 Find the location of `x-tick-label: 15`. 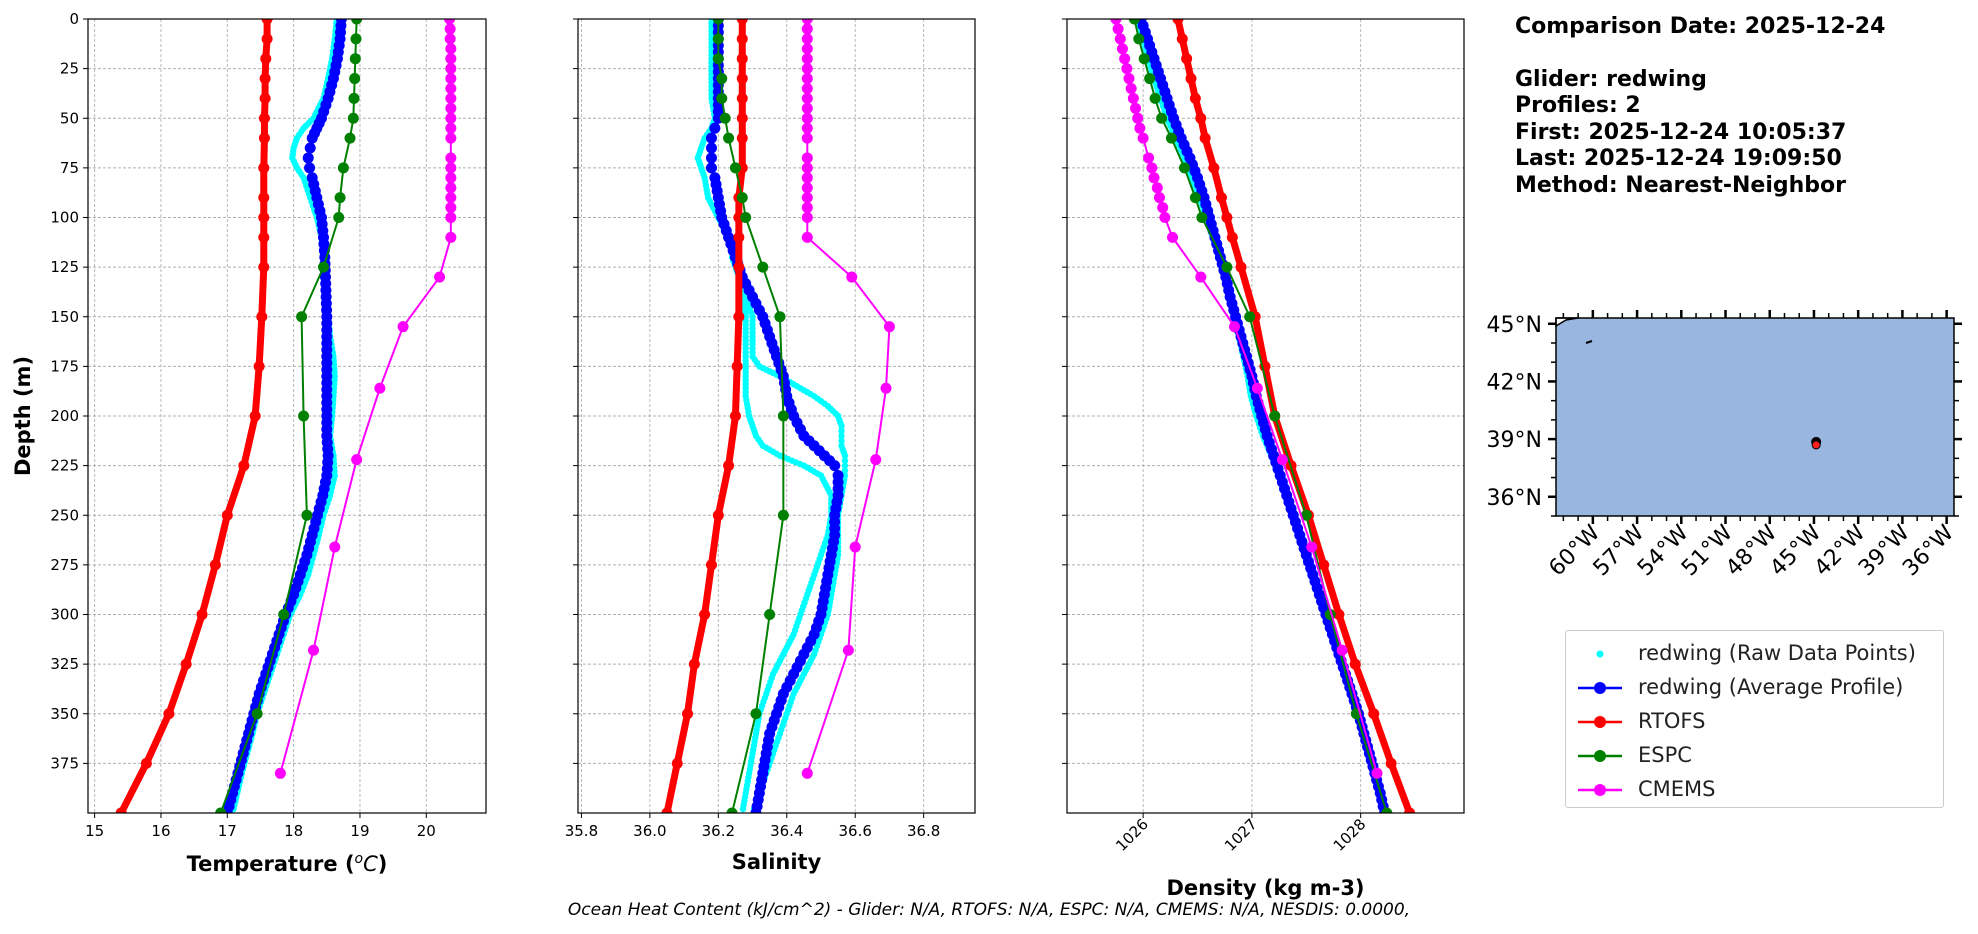

x-tick-label: 15 is located at coordinates (94, 831).